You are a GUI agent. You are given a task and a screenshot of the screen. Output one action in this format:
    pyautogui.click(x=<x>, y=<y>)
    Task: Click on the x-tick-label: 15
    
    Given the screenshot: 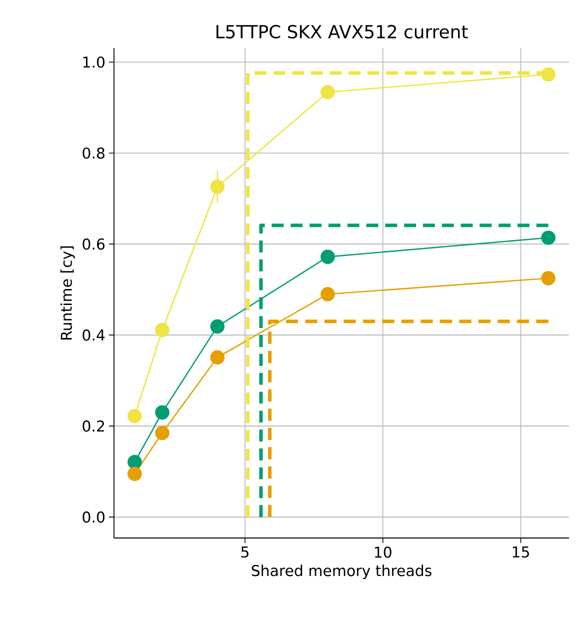 What is the action you would take?
    pyautogui.click(x=520, y=552)
    